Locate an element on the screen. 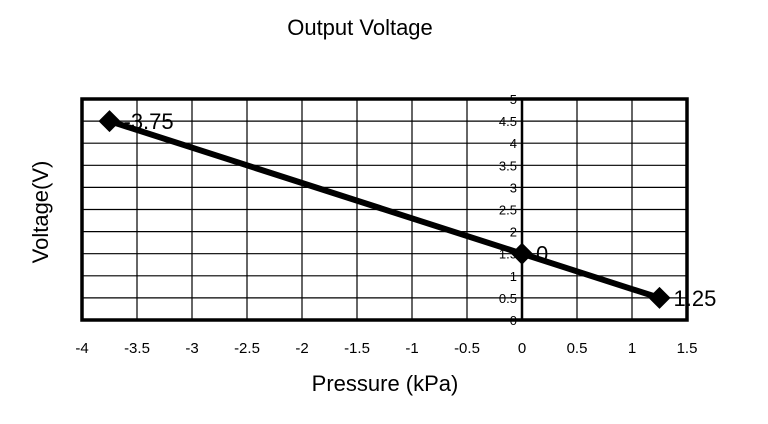  y-tick-label: 3.5 is located at coordinates (508, 165).